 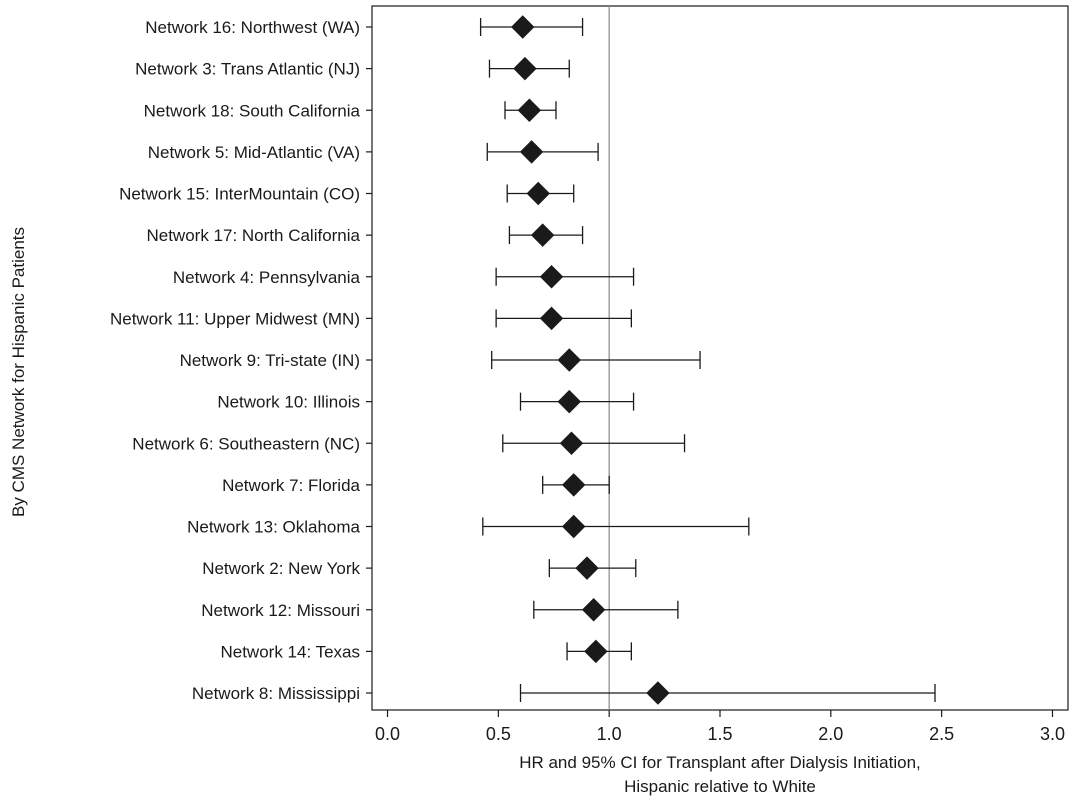 I want to click on forest-row: Network 8: Mississippi, so click(x=564, y=693).